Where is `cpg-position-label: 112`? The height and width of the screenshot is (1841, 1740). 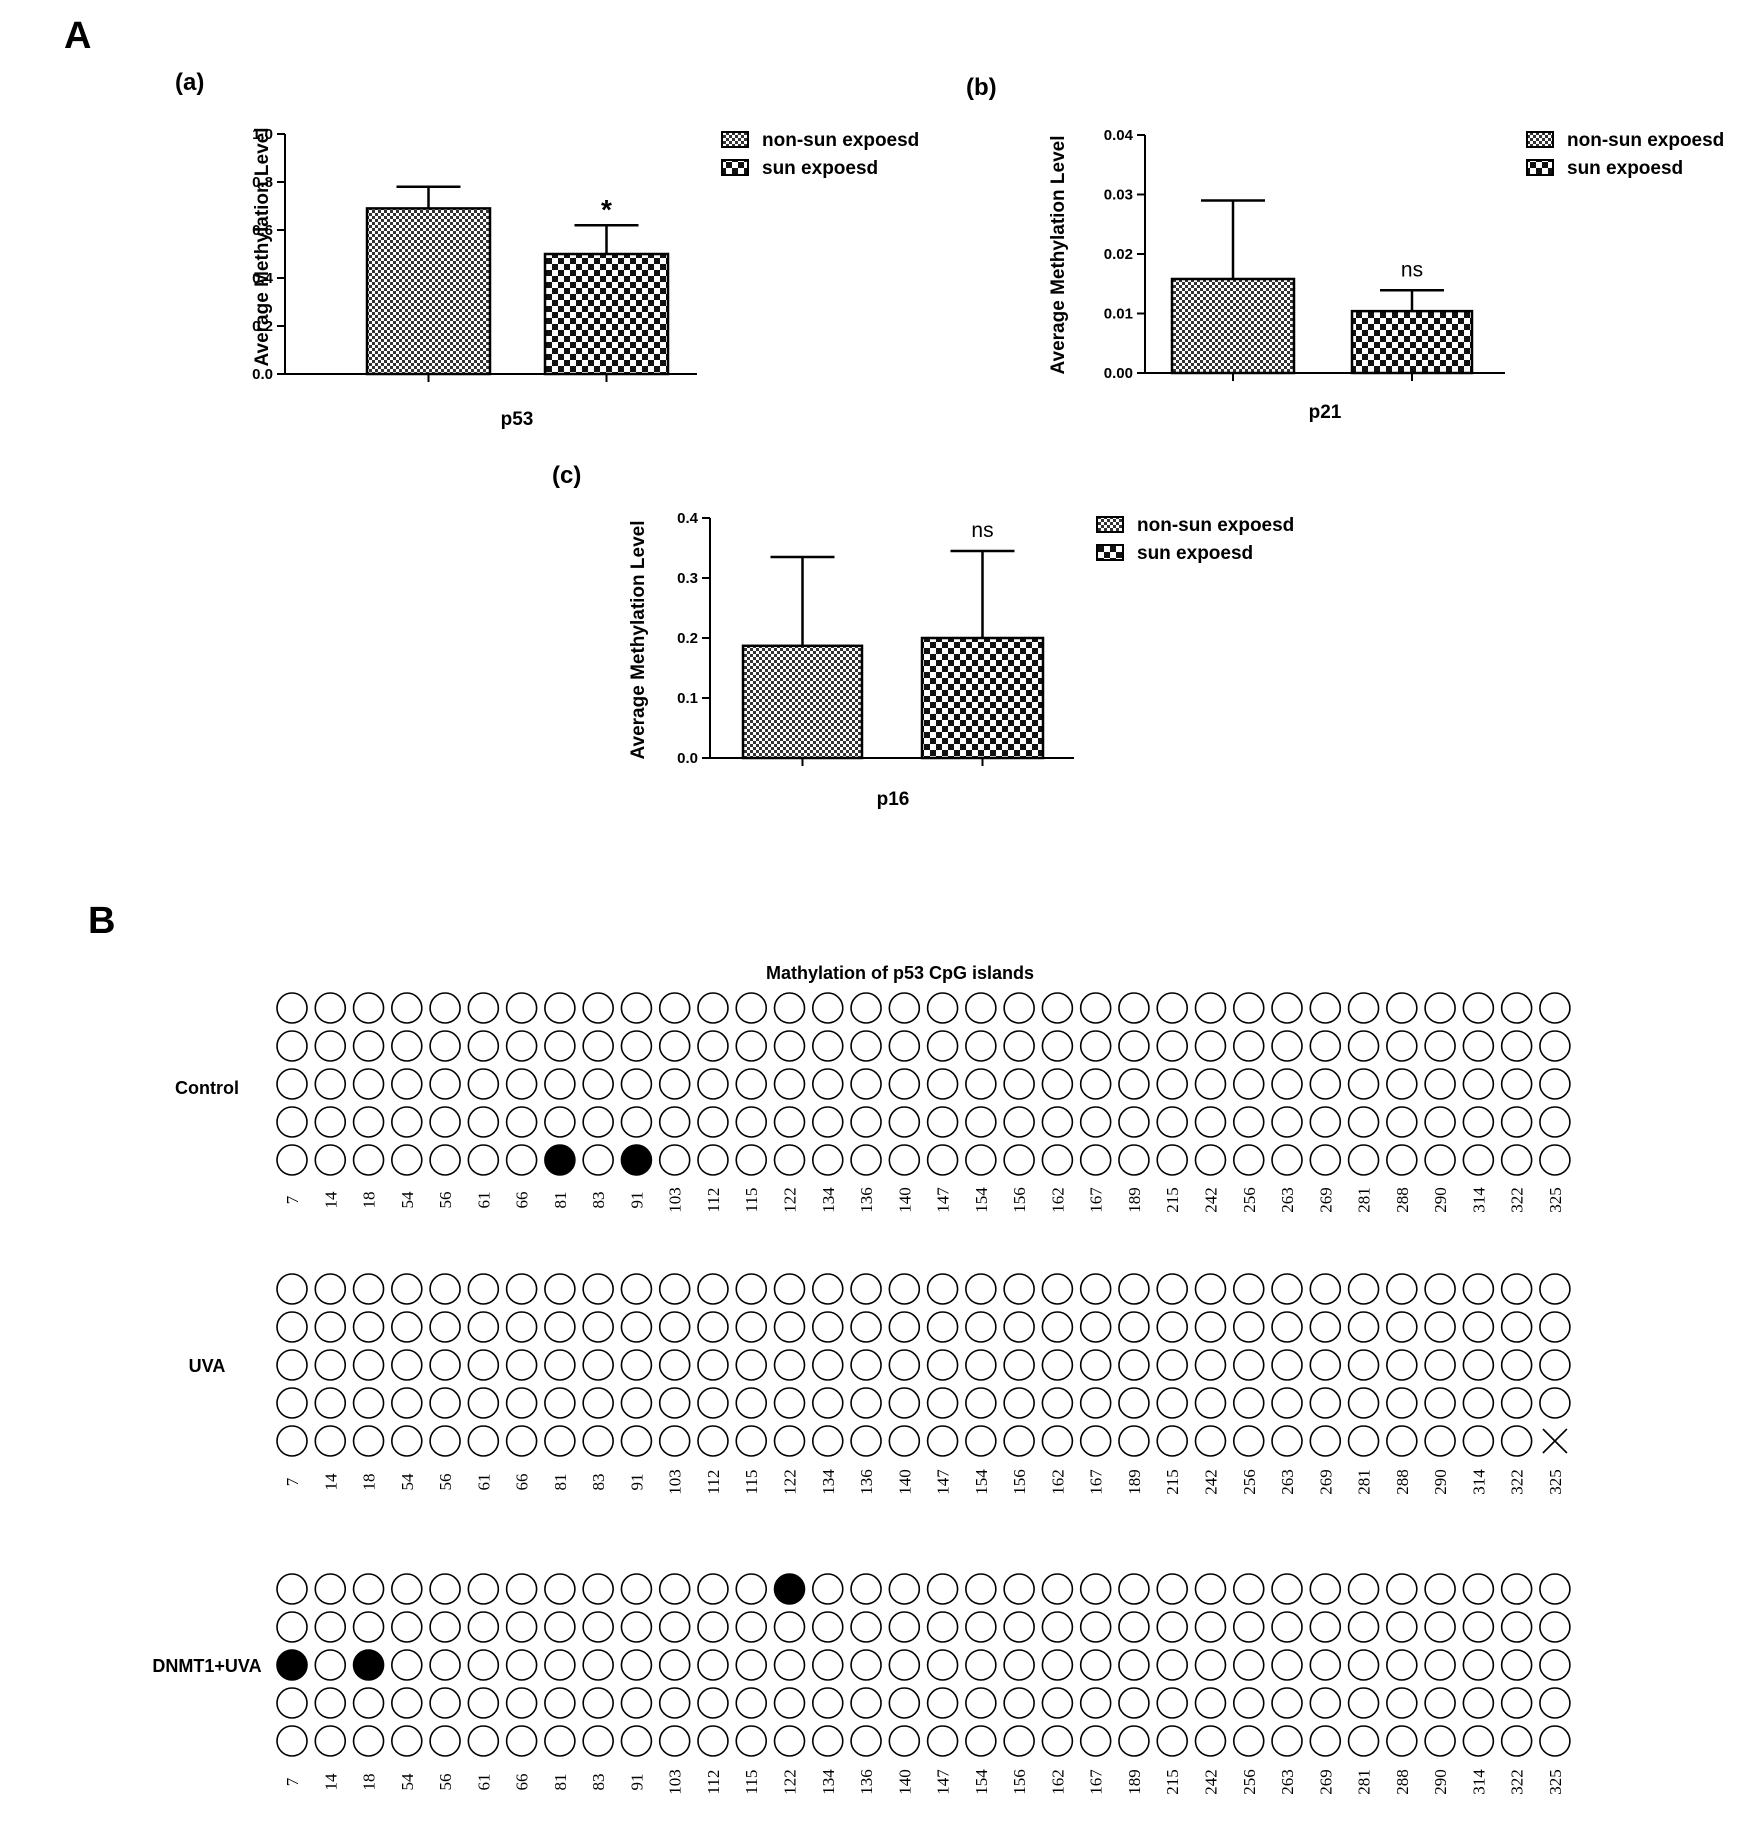
cpg-position-label: 112 is located at coordinates (713, 1200).